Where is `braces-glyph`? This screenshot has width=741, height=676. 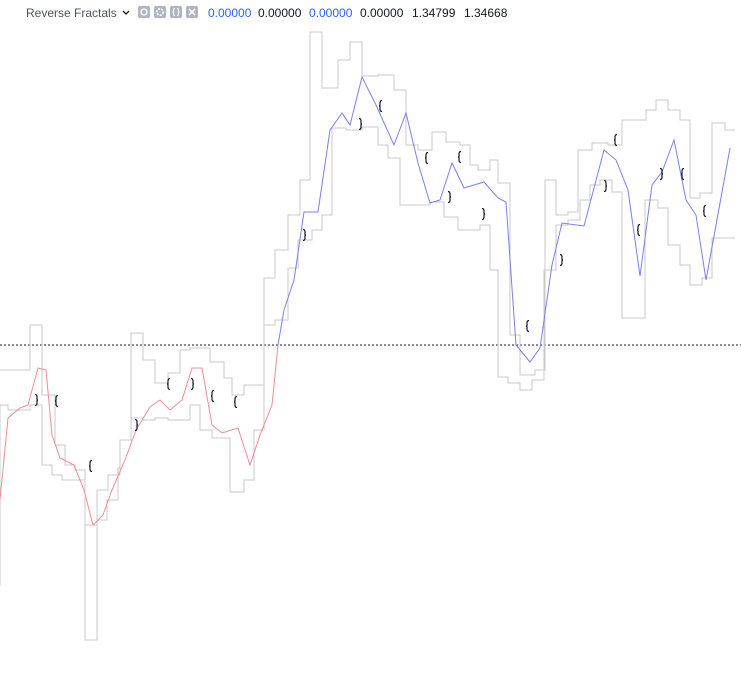 braces-glyph is located at coordinates (176, 12).